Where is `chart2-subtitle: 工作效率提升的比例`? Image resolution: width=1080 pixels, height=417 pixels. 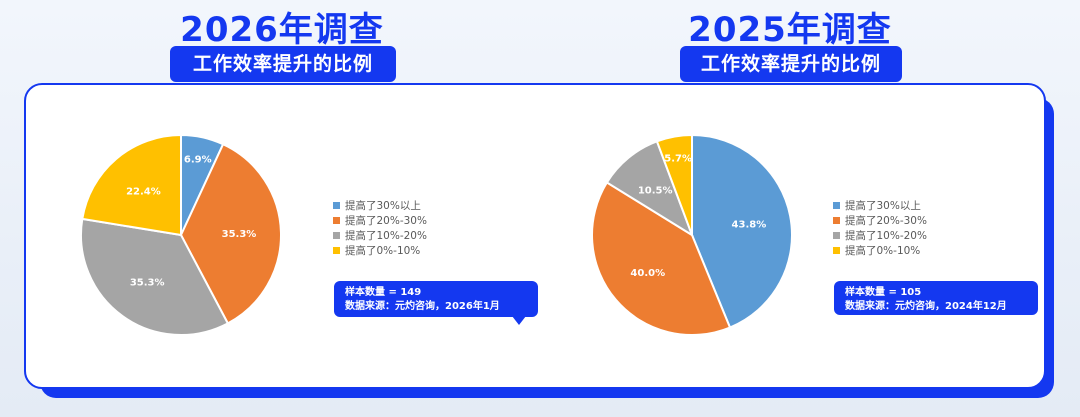 chart2-subtitle: 工作效率提升的比例 is located at coordinates (791, 64).